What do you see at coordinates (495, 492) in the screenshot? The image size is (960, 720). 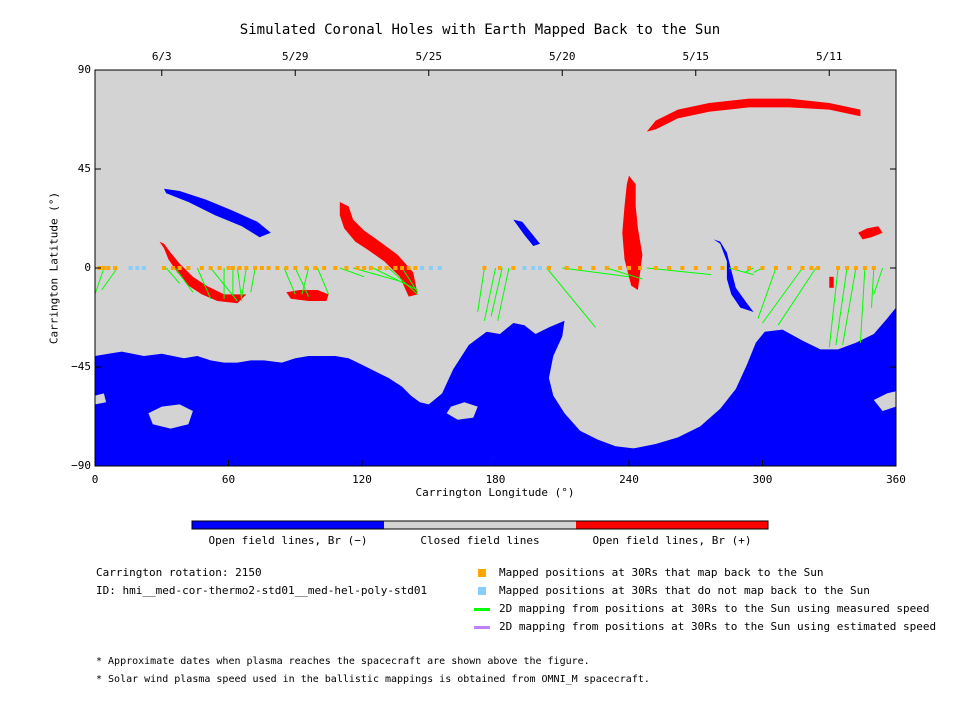 I see `x-axis-label: Carrington Longitude (°)` at bounding box center [495, 492].